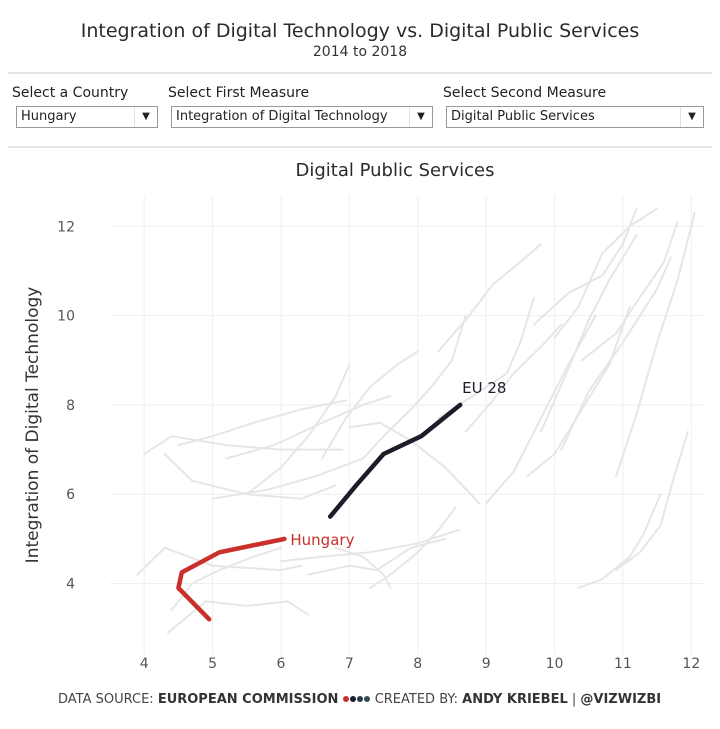  What do you see at coordinates (231, 579) in the screenshot?
I see `hungary-line` at bounding box center [231, 579].